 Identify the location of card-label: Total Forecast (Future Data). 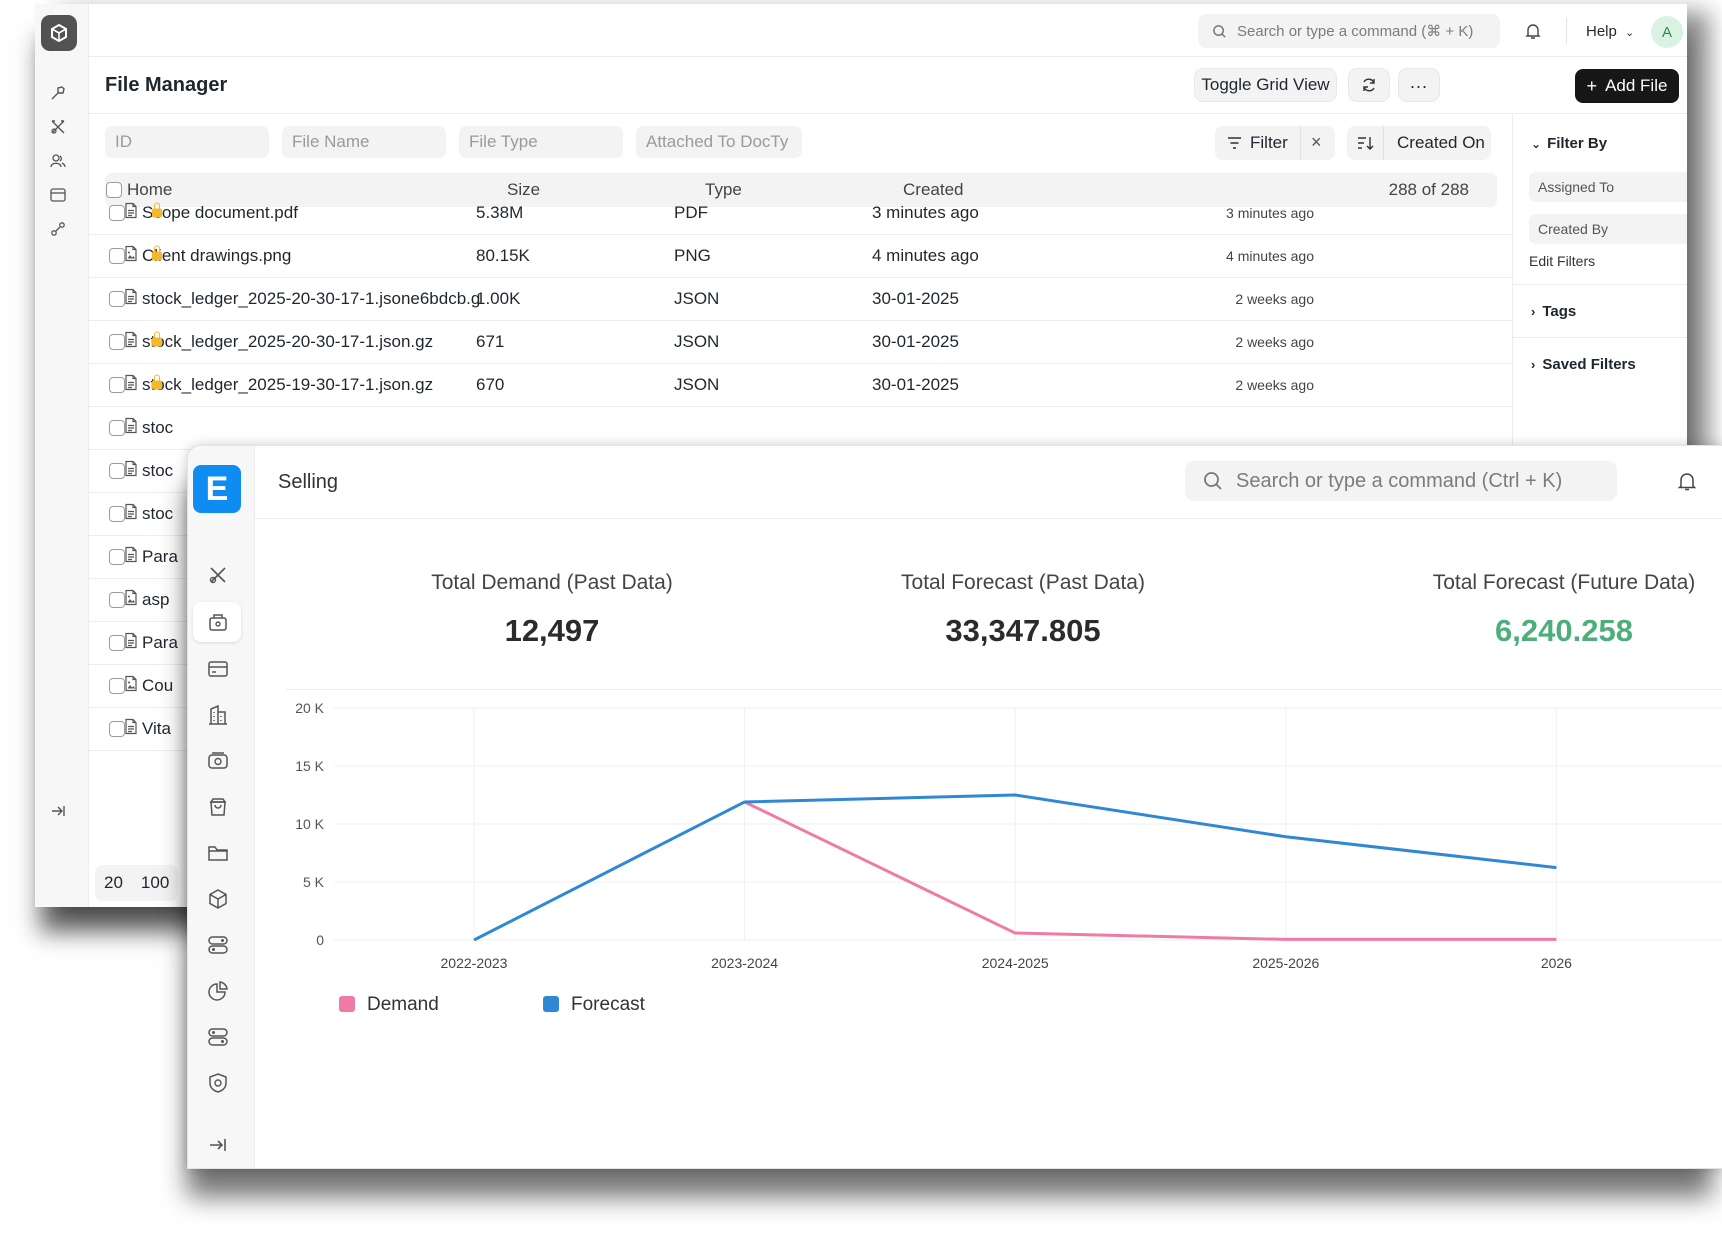
(1564, 582).